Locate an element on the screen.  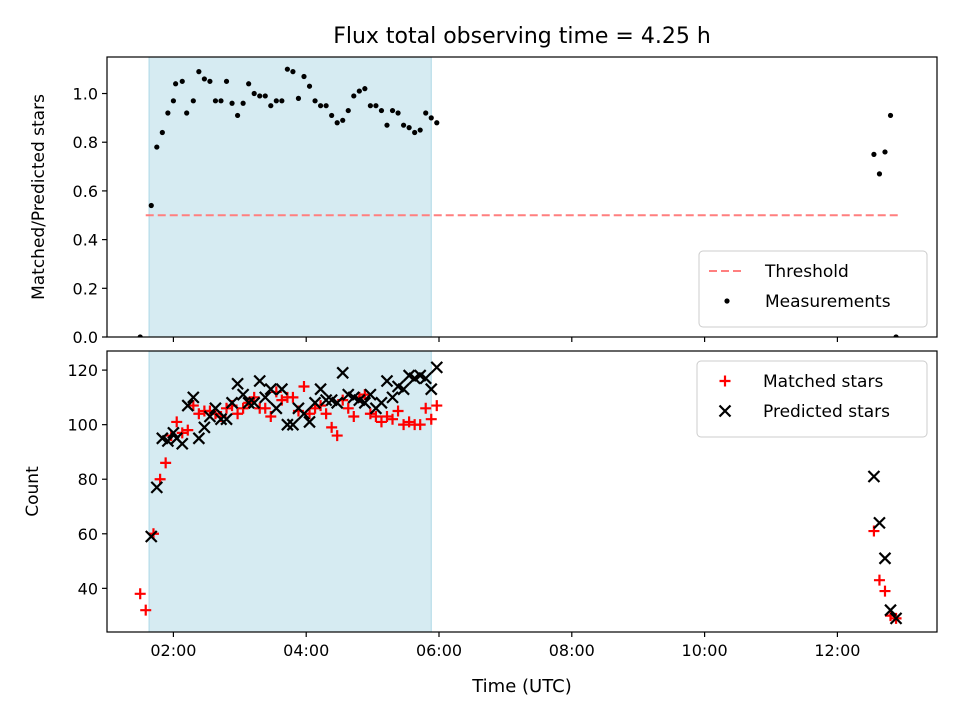
x-tick-label: 12:00 is located at coordinates (837, 650).